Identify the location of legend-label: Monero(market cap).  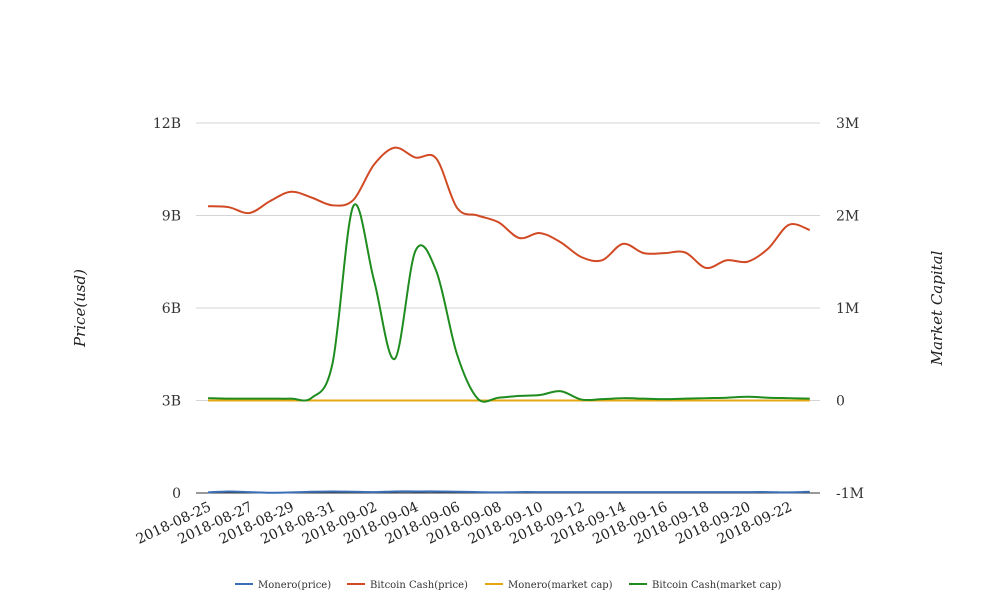
(560, 585).